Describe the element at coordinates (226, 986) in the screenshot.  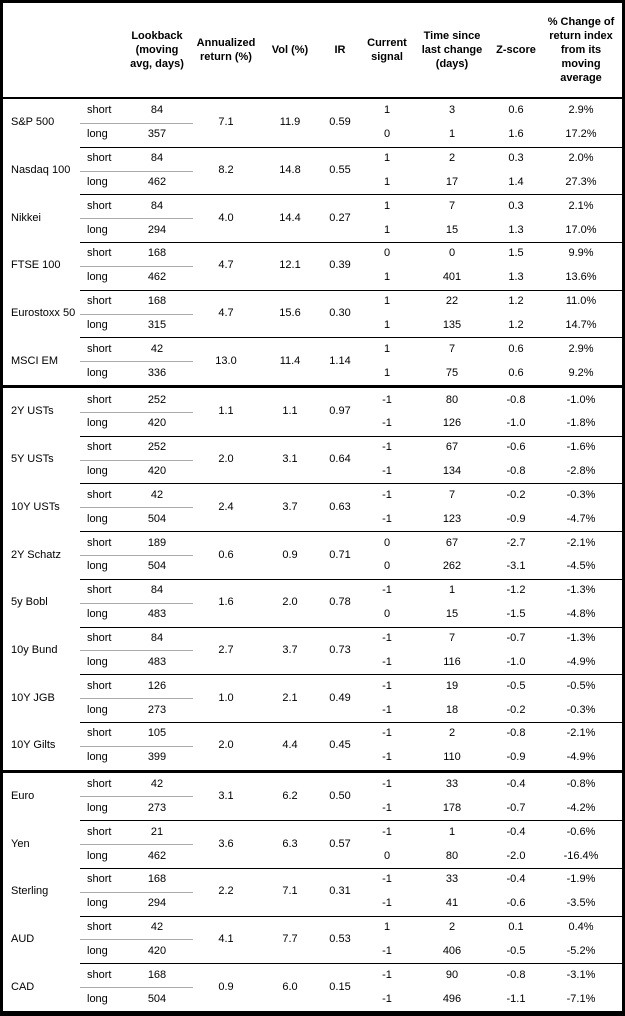
I see `annualized-return-value: 0.9` at that location.